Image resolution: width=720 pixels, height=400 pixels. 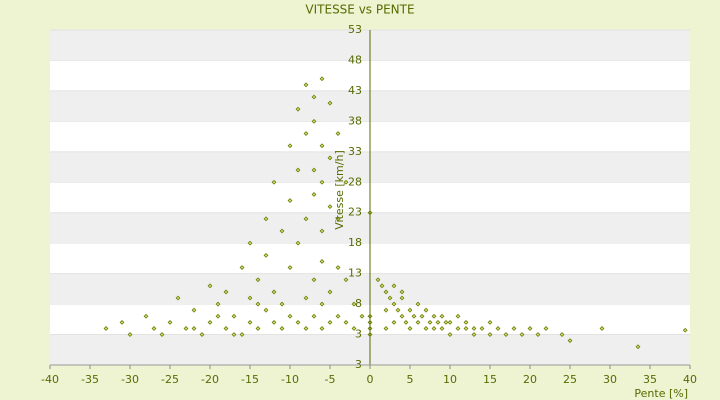 What do you see at coordinates (490, 379) in the screenshot?
I see `x-tick-label: 15` at bounding box center [490, 379].